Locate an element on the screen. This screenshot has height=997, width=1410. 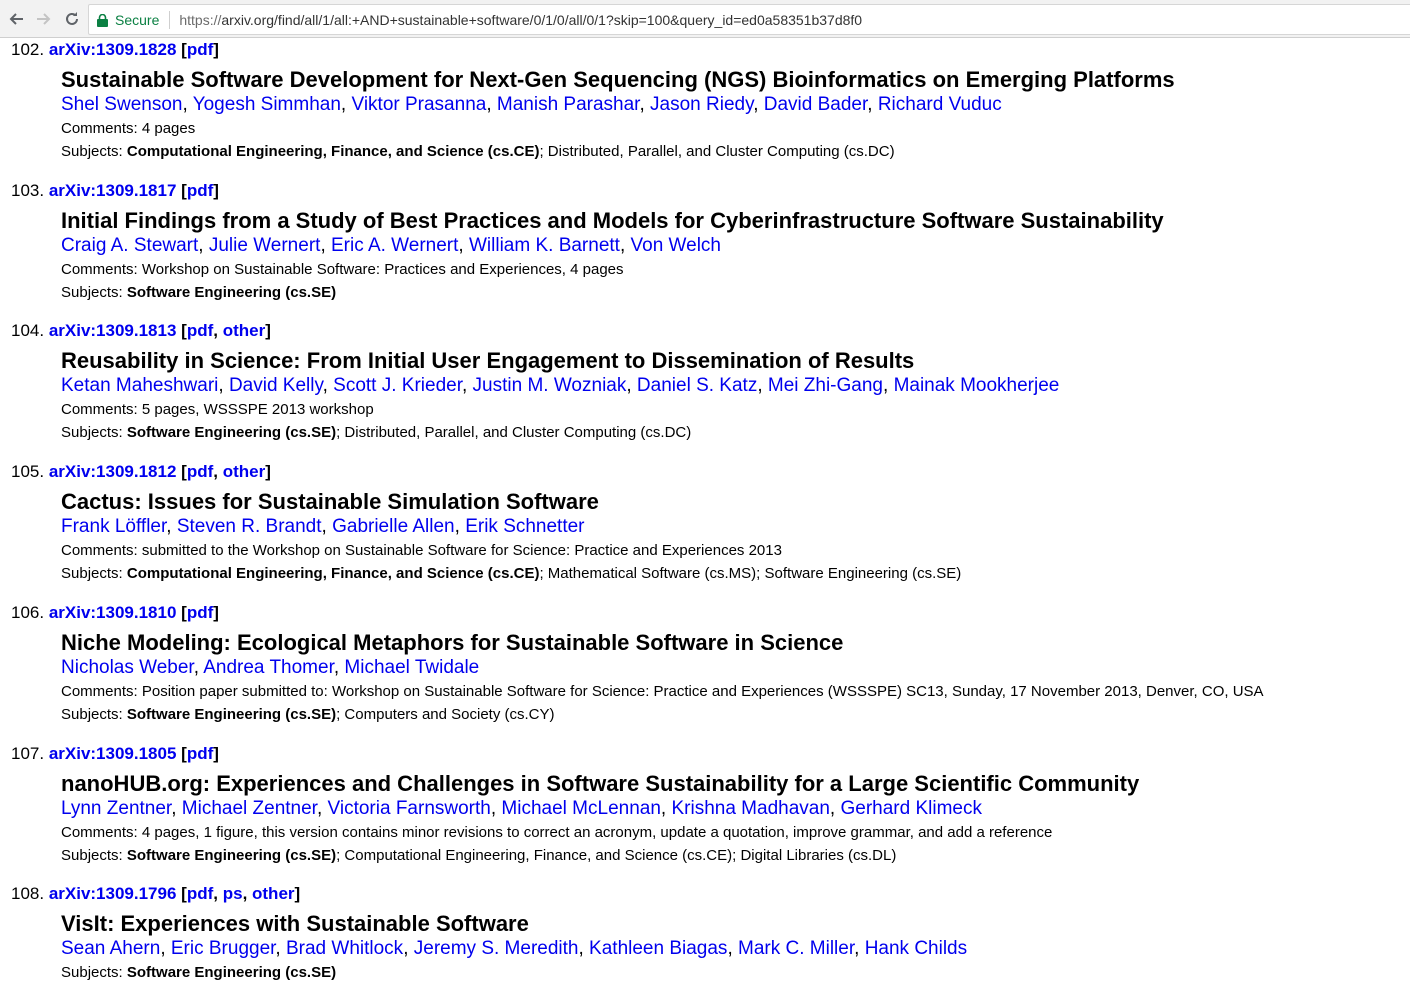
secondary-subjects: ; Computers and Society (cs.CY) is located at coordinates (445, 714).